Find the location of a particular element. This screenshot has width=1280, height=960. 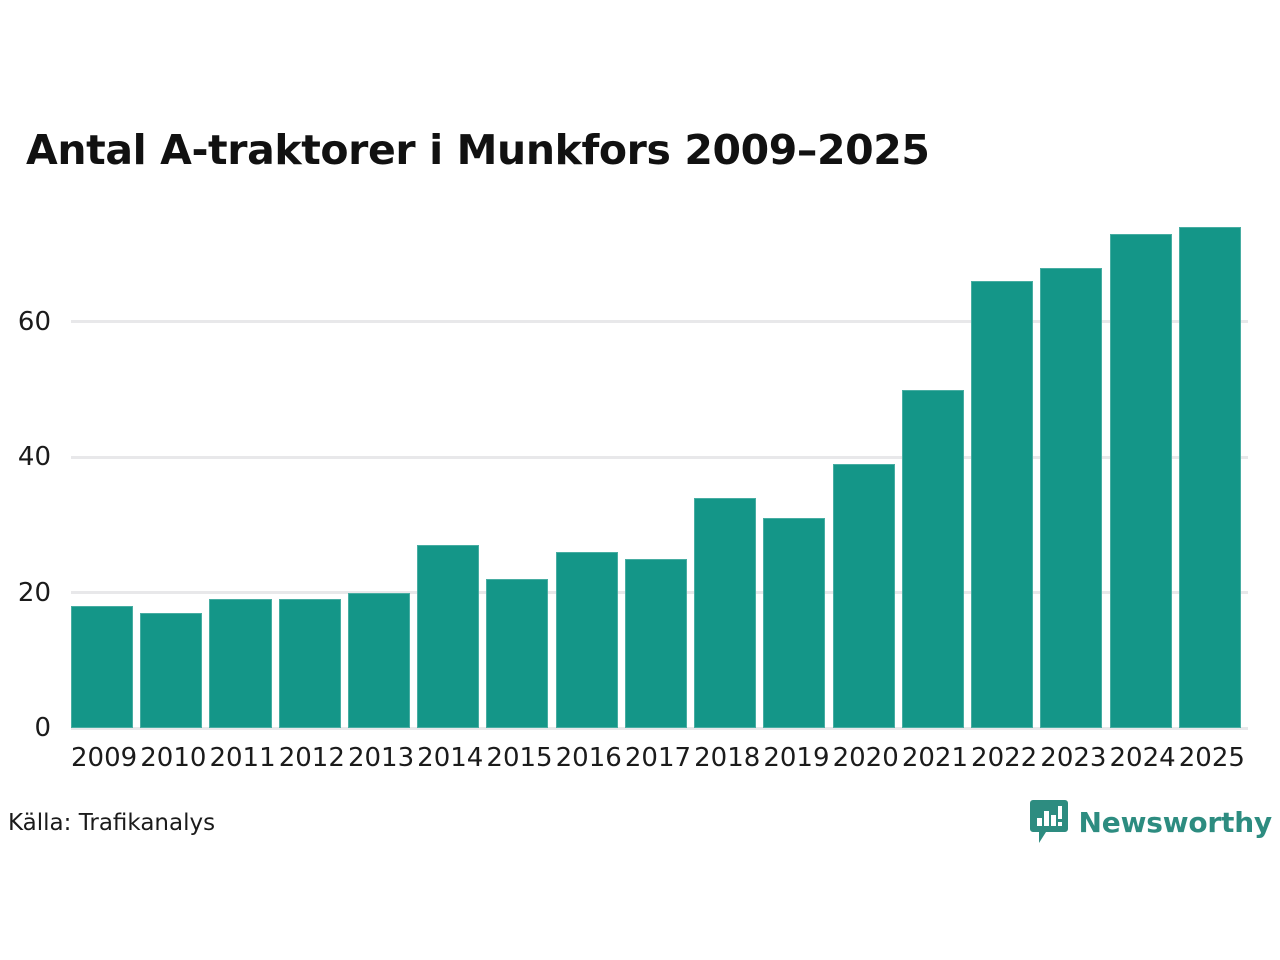

y-axis-tick-label: 0 is located at coordinates (42, 728).